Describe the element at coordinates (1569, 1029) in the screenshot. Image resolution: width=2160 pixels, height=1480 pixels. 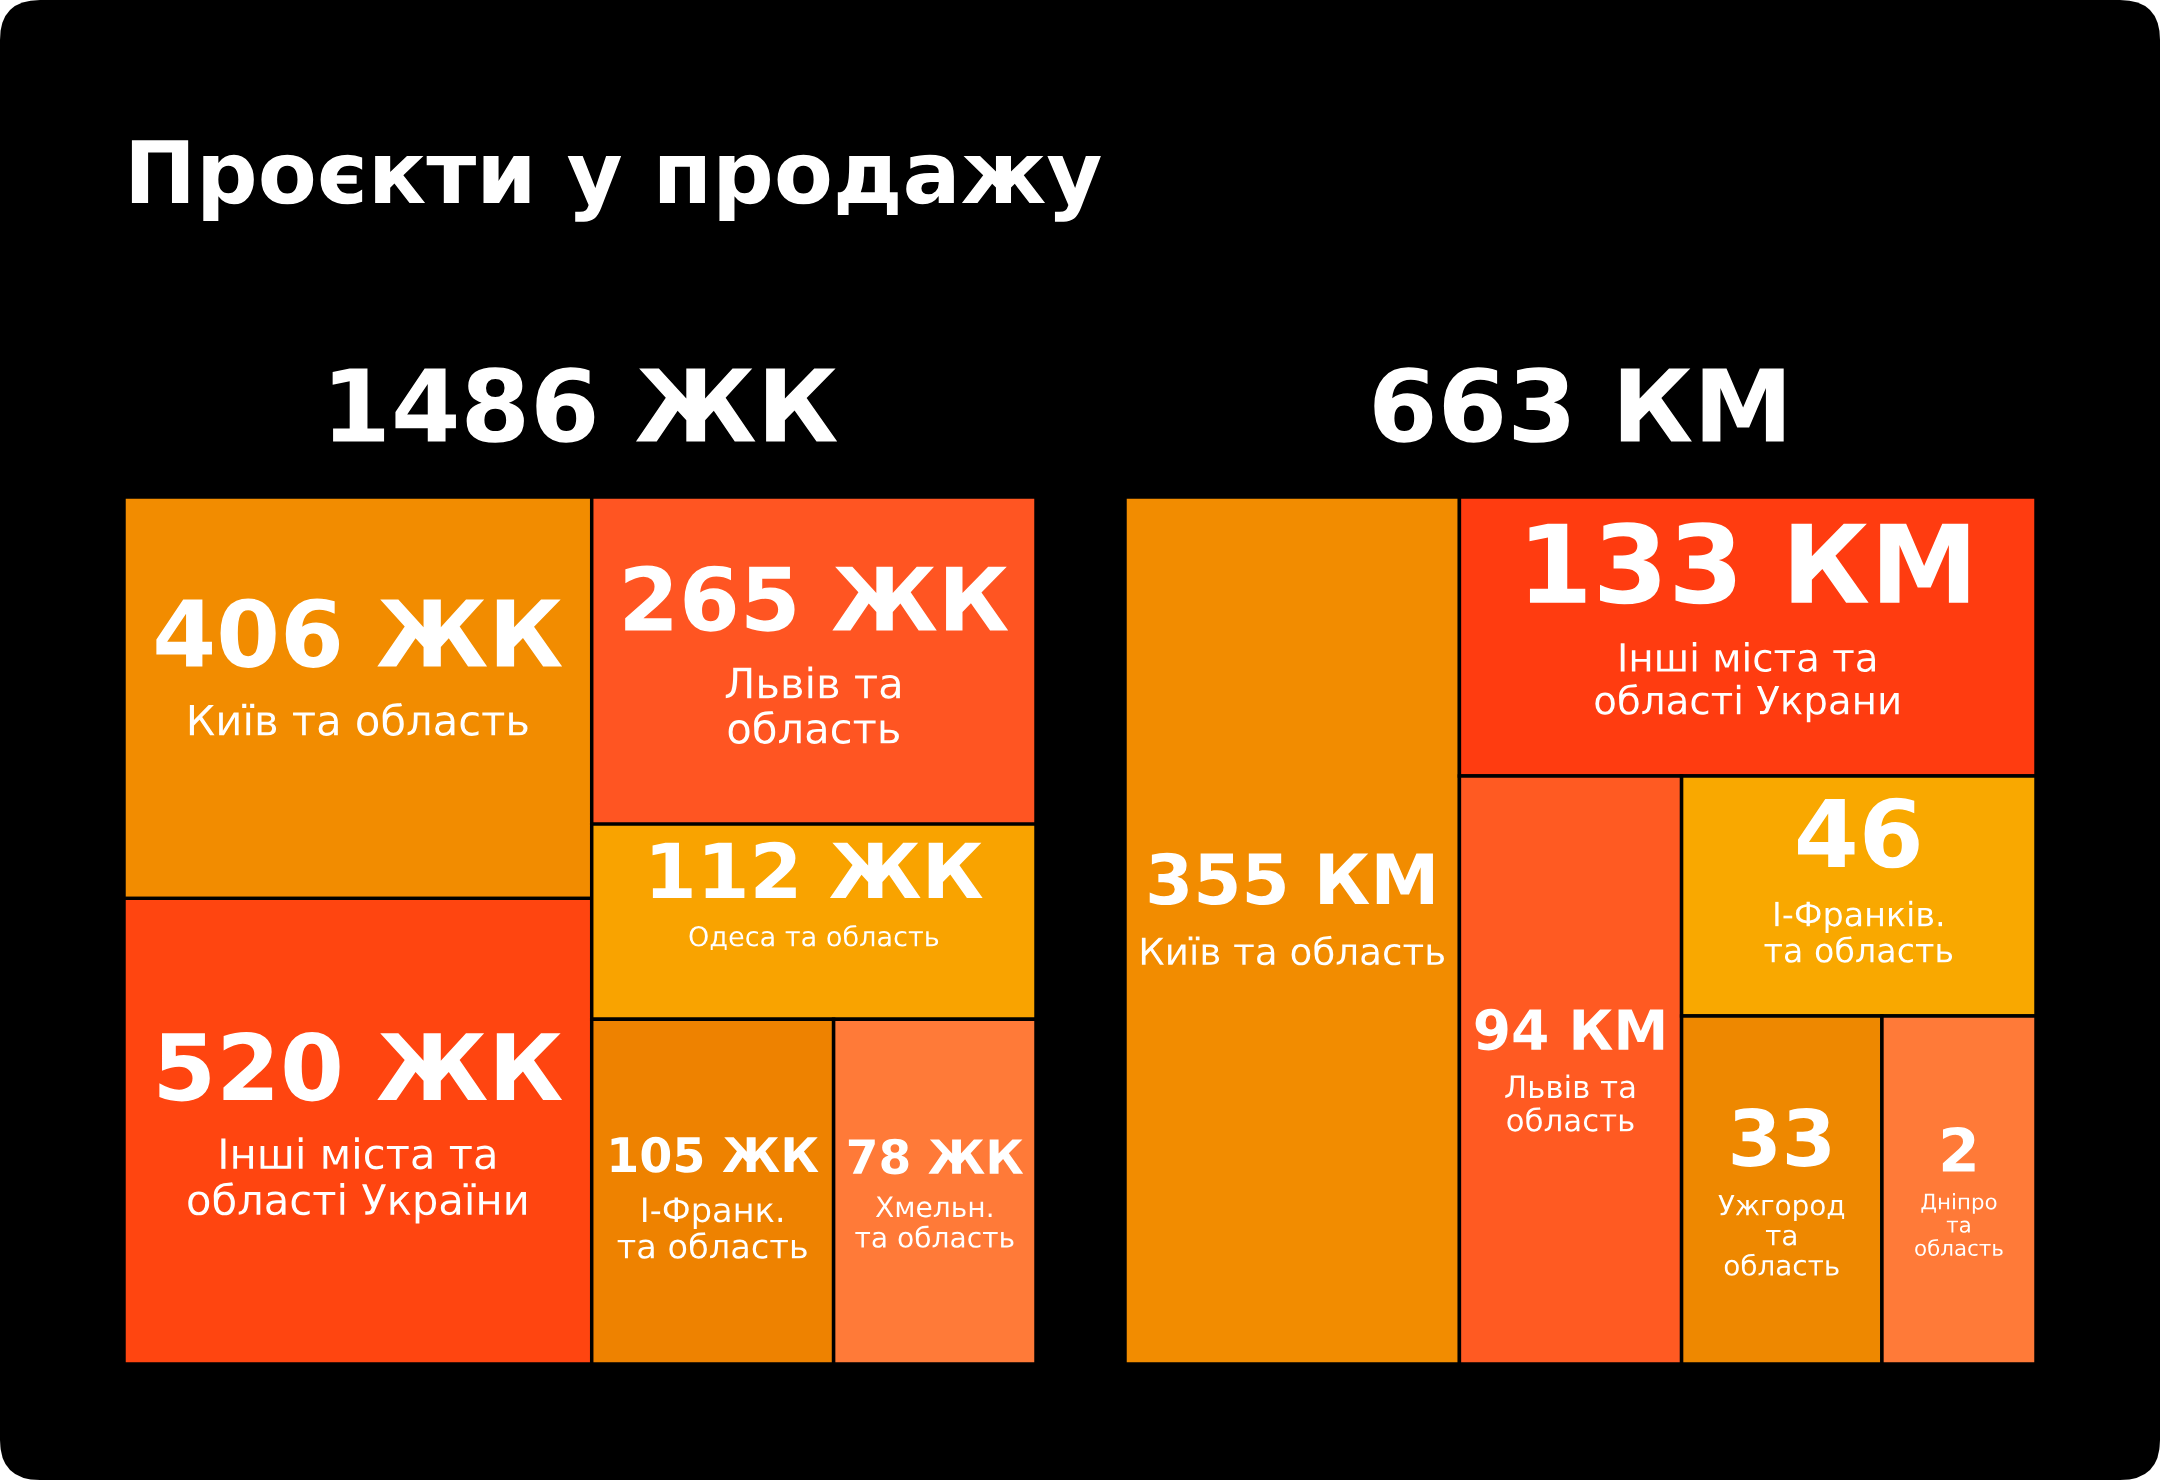
I see `data-label: 94 КМ` at that location.